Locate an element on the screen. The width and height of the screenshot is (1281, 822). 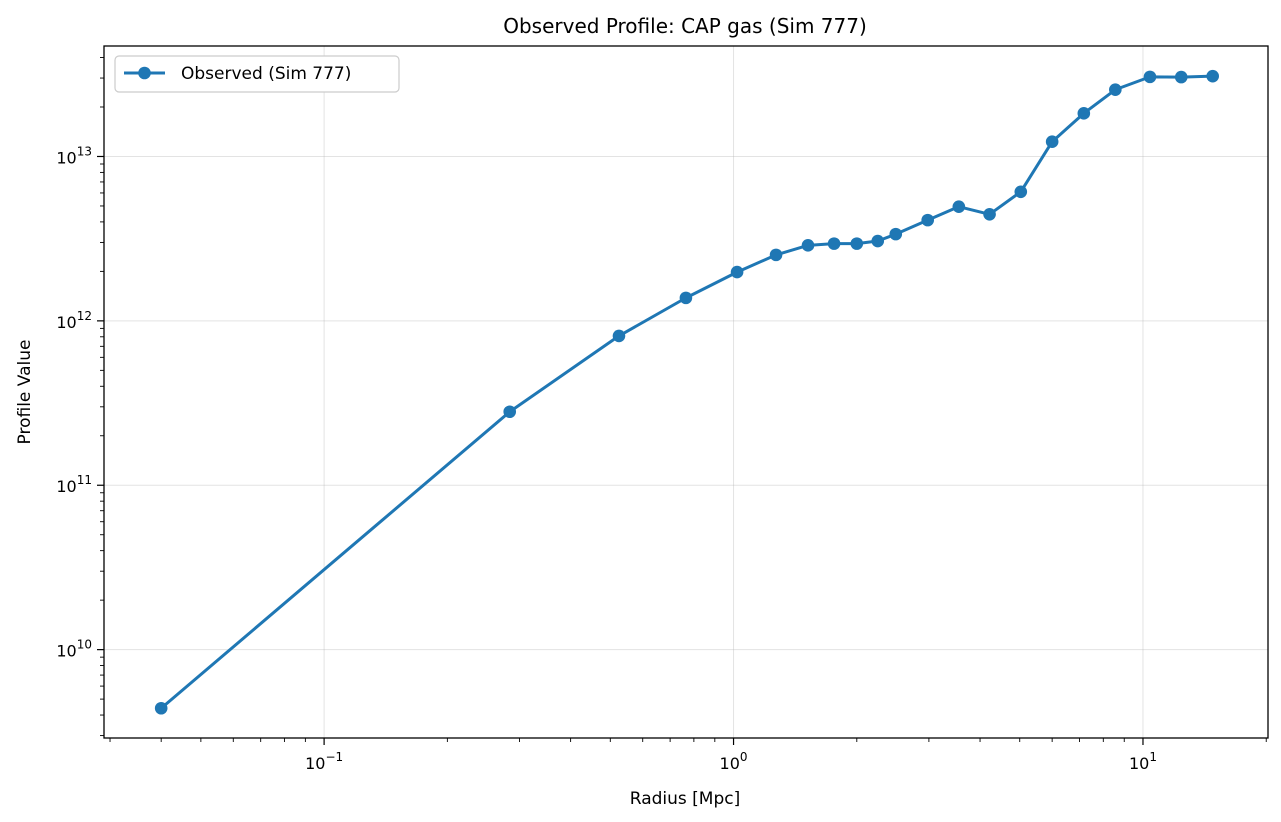
chart-title: Observed Profile: CAP gas (Sim 777) is located at coordinates (685, 26).